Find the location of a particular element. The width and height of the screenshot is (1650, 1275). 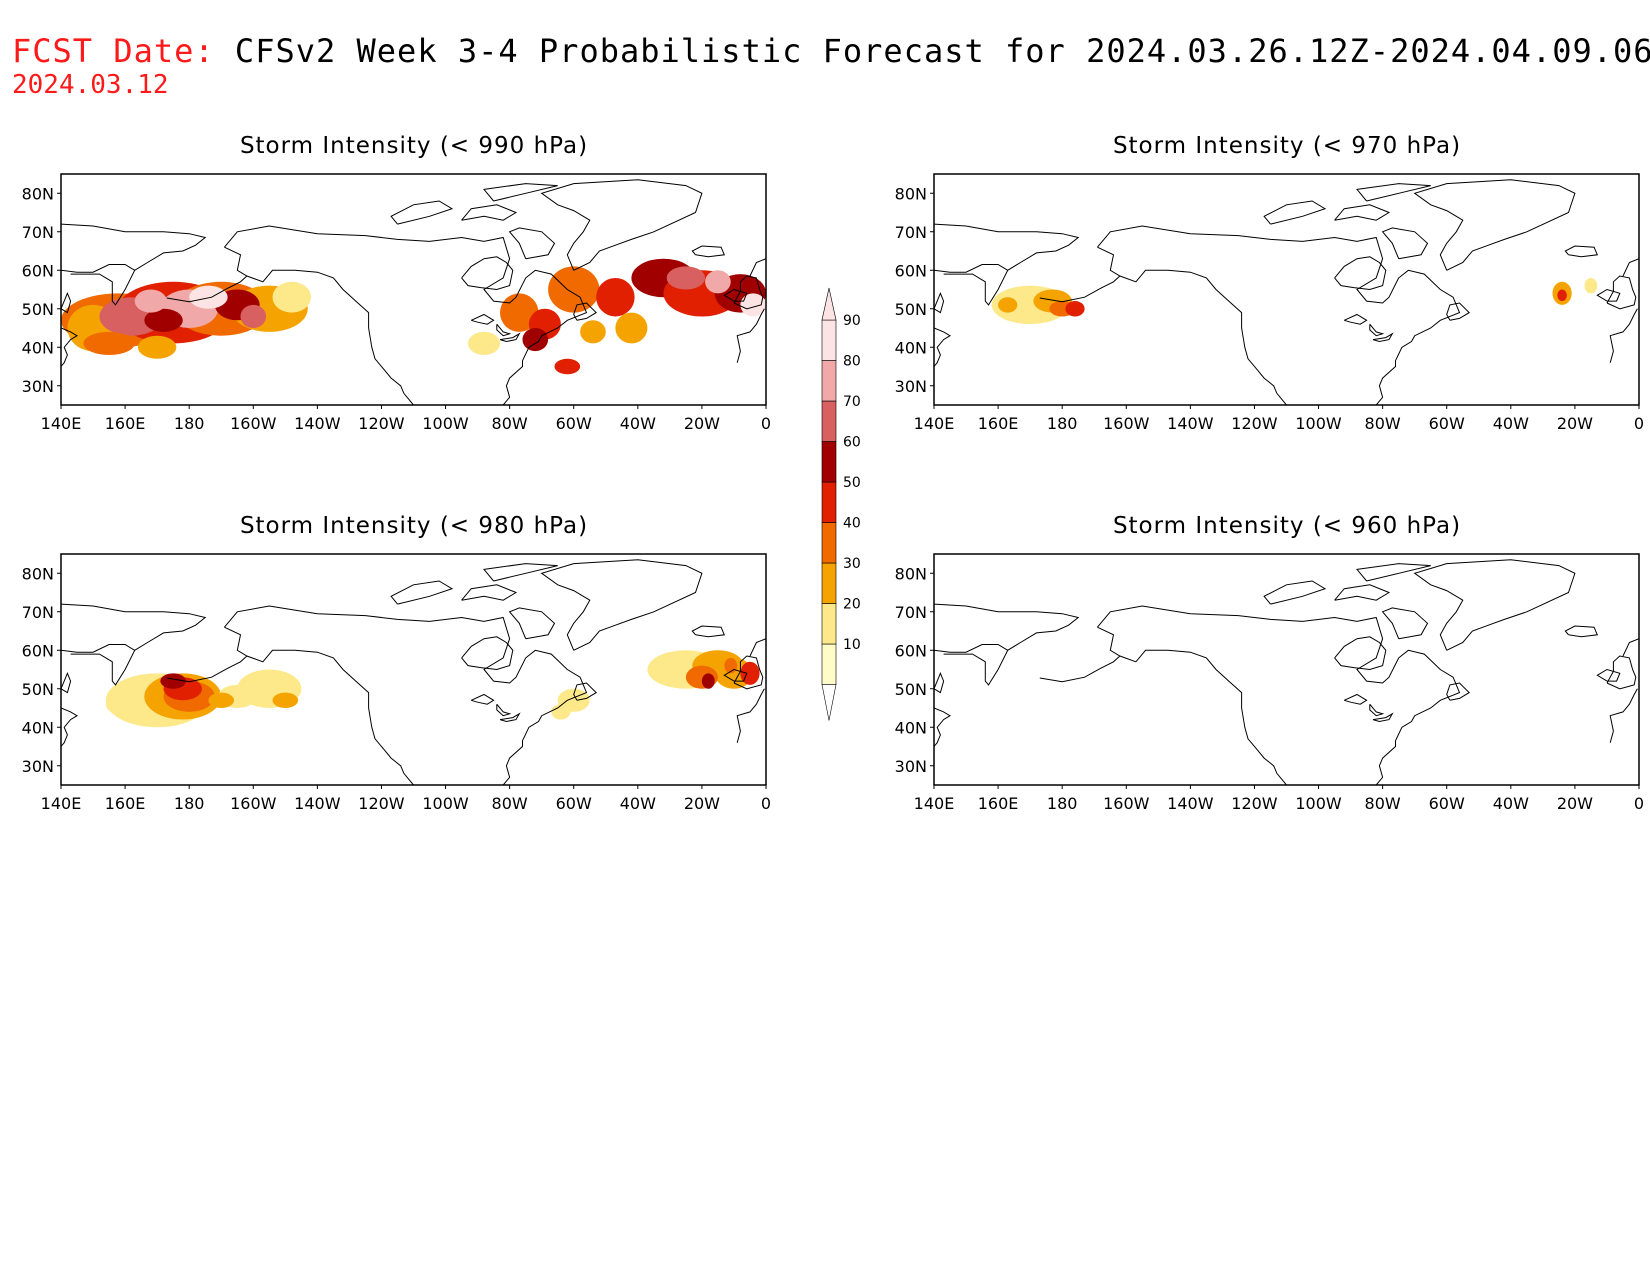

lon-axis-960: 140E 160E 180 160W 140W 120W 100W 80W 60W 40W 20W 0 is located at coordinates (1279, 799).